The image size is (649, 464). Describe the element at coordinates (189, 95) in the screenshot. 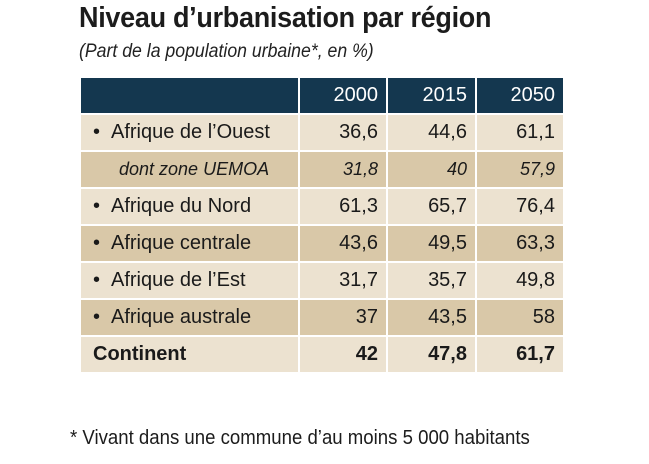

I see `header-blank-cell` at that location.